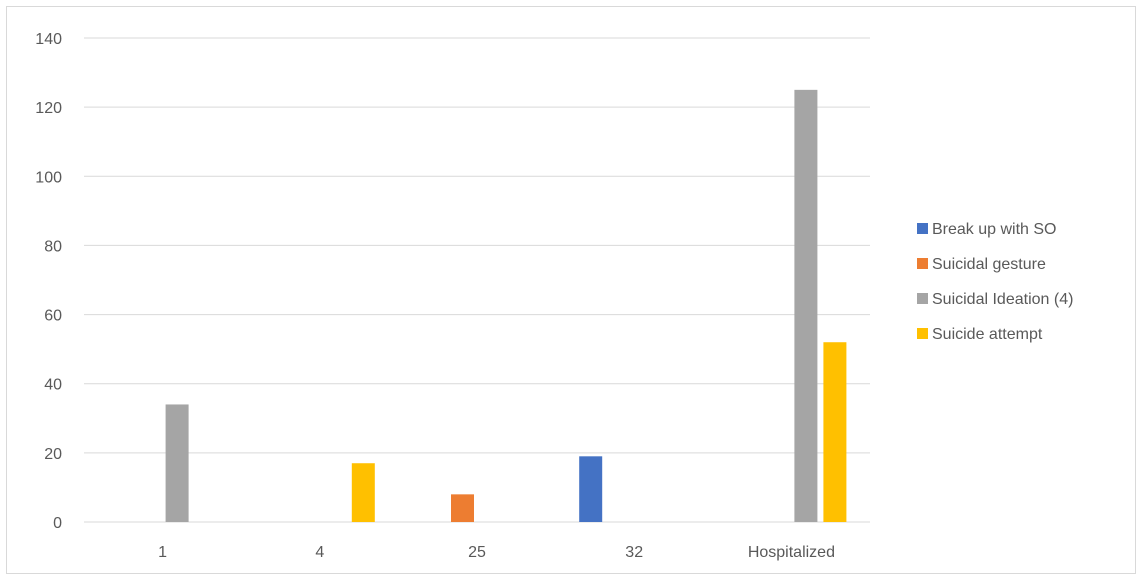  I want to click on y-tick-label: 120, so click(48, 108).